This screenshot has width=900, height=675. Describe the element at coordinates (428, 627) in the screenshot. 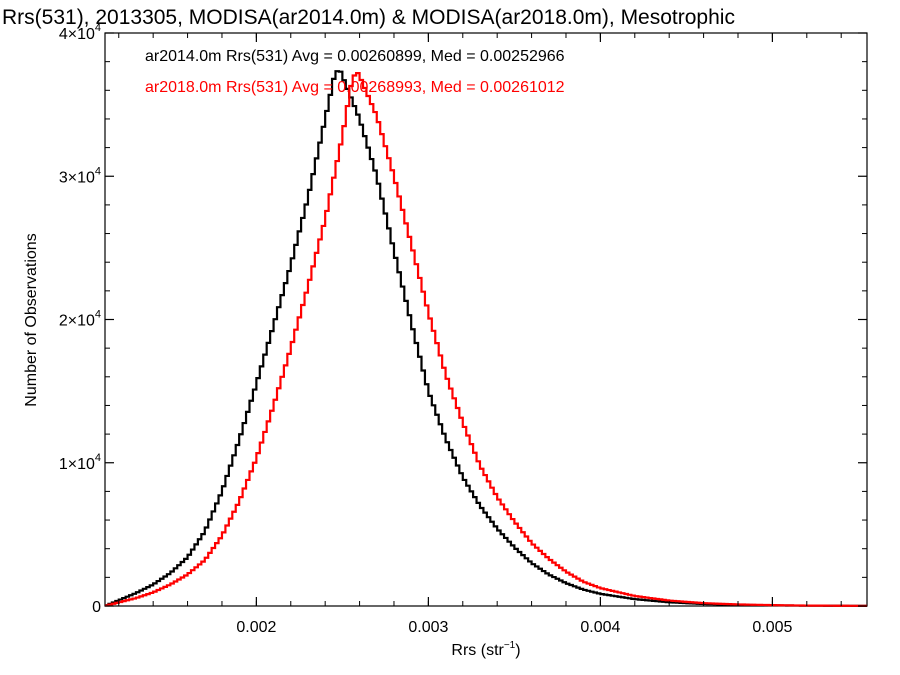

I see `x-tick-label: 0.003` at that location.